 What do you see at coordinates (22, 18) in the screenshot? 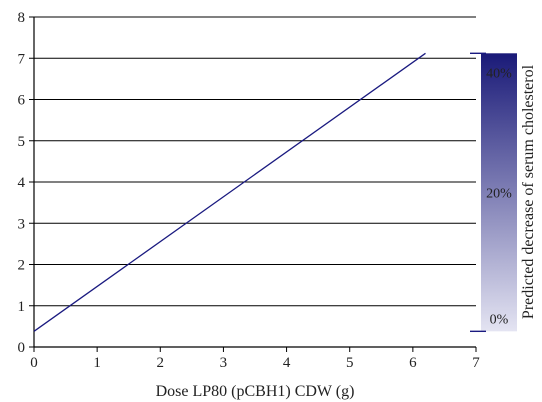
I see `y-tick-label: 8` at bounding box center [22, 18].